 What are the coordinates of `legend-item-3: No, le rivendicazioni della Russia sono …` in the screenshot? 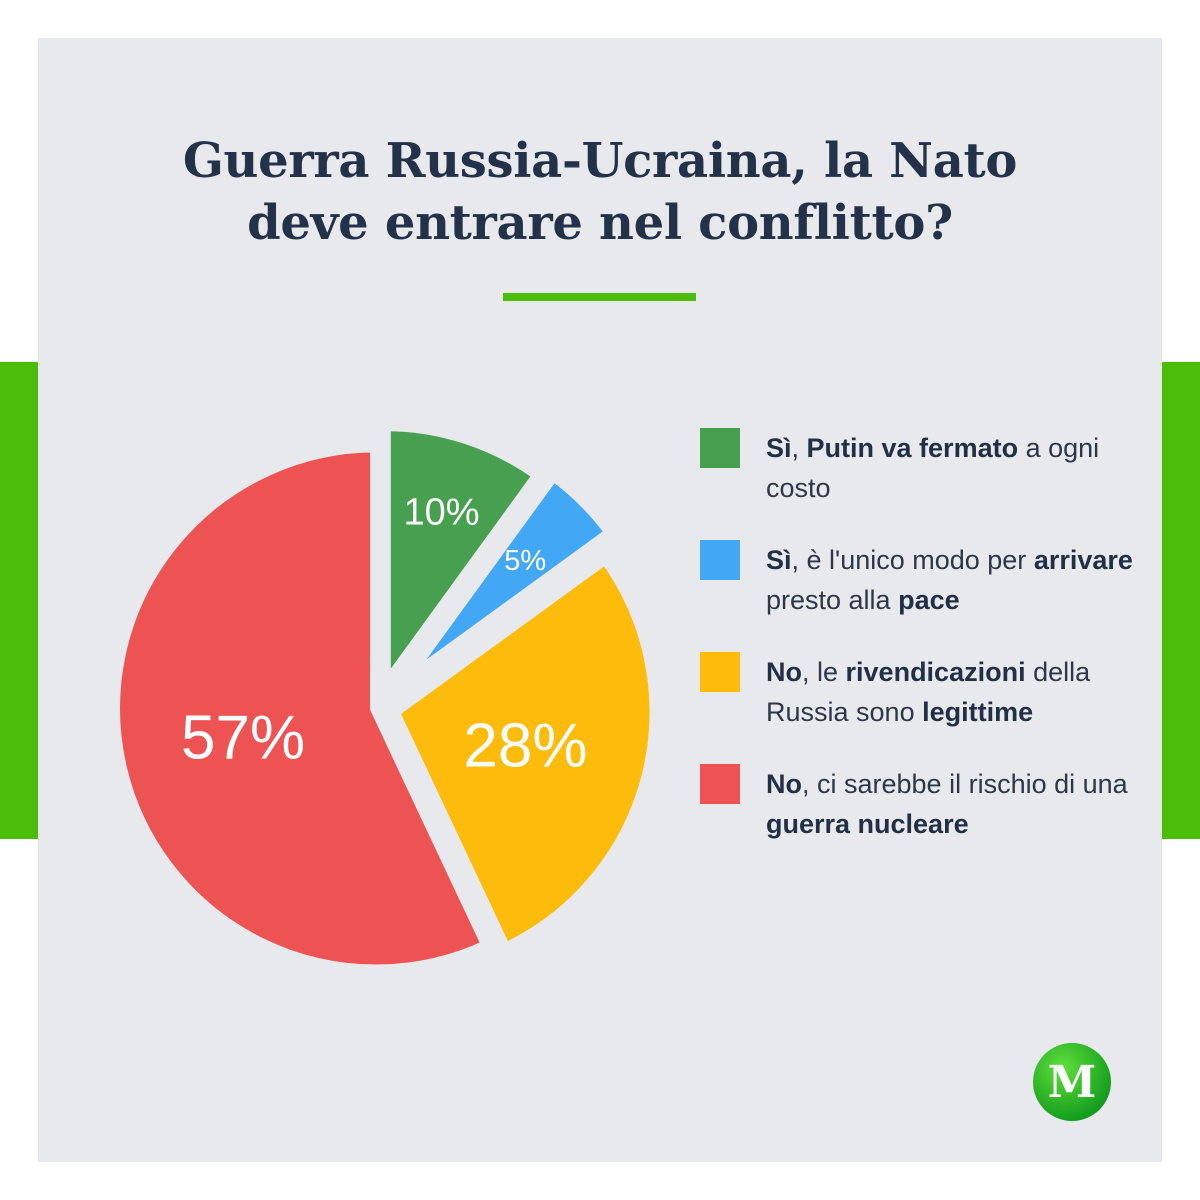 It's located at (920, 692).